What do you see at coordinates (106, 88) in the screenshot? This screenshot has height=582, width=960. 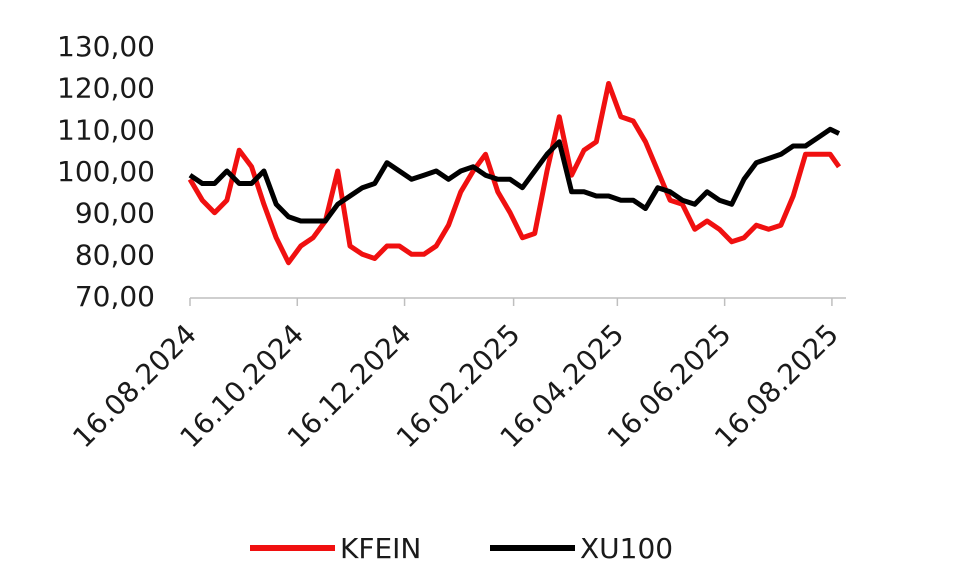 I see `y-tick-label: 120,00` at bounding box center [106, 88].